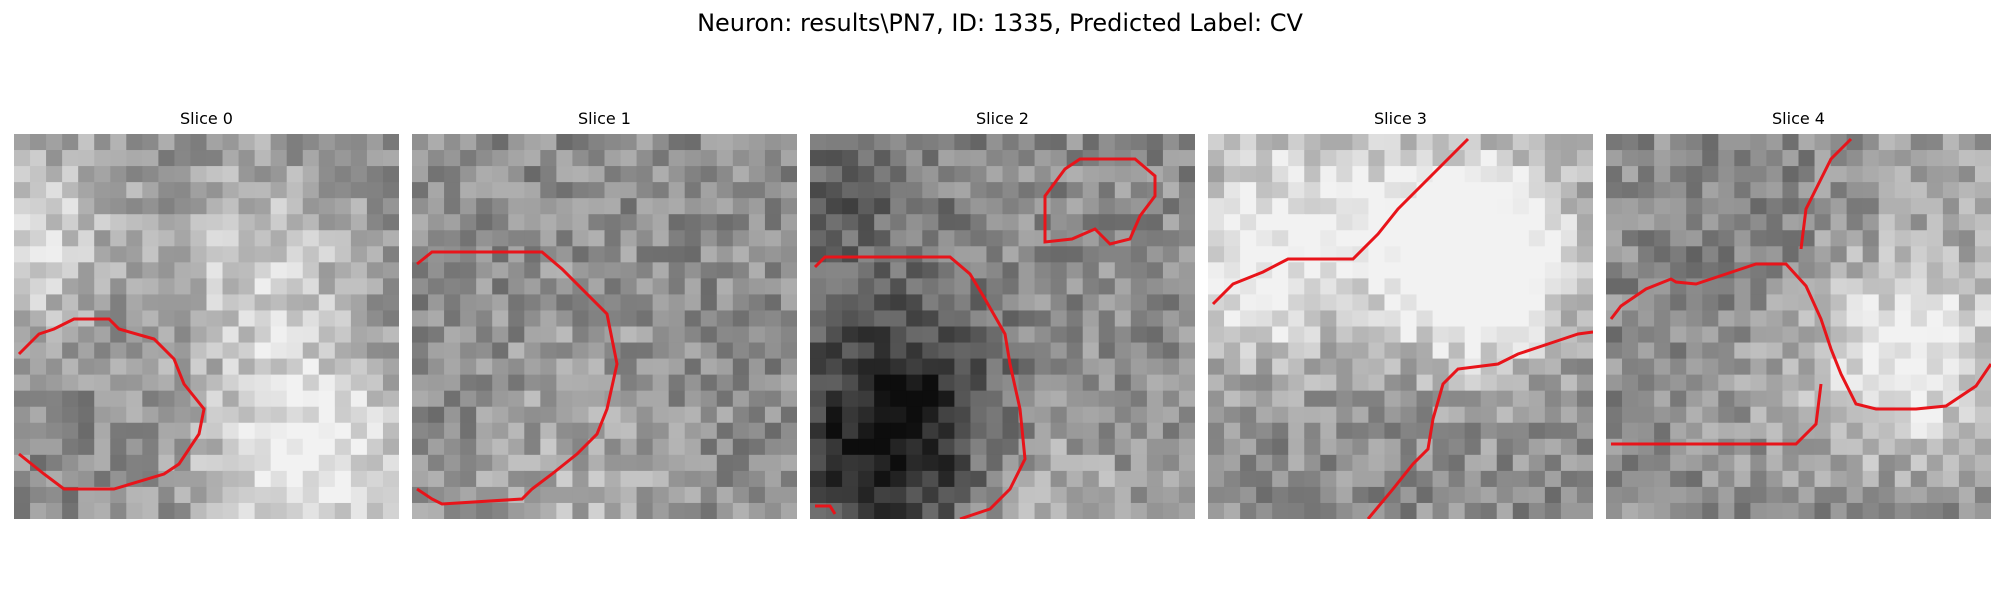  Describe the element at coordinates (1400, 313) in the screenshot. I see `slice-panel-3: Slice 3` at that location.